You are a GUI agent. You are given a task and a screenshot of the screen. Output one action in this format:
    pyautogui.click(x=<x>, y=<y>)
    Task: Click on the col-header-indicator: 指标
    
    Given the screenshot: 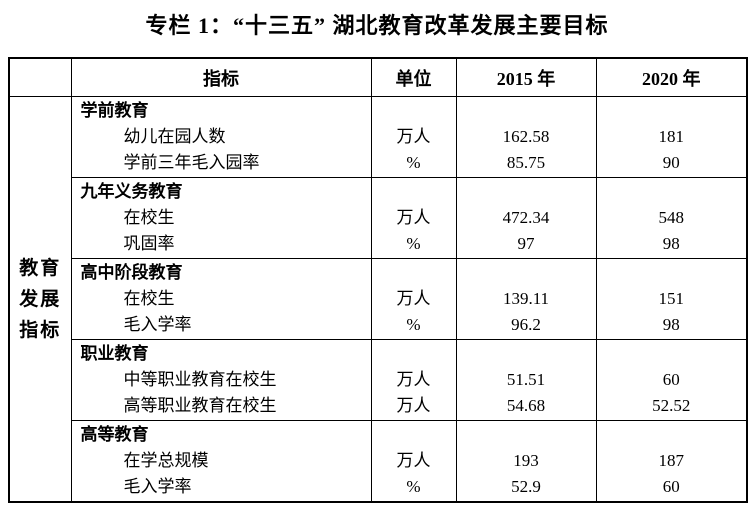 What is the action you would take?
    pyautogui.click(x=221, y=77)
    